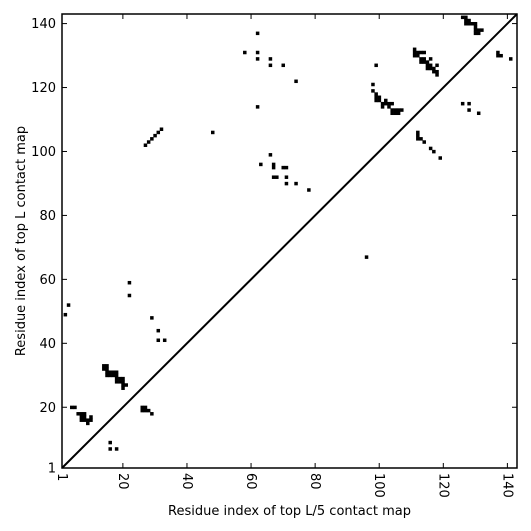 The image size is (531, 531). What do you see at coordinates (61, 477) in the screenshot?
I see `x-tick-label: 1` at bounding box center [61, 477].